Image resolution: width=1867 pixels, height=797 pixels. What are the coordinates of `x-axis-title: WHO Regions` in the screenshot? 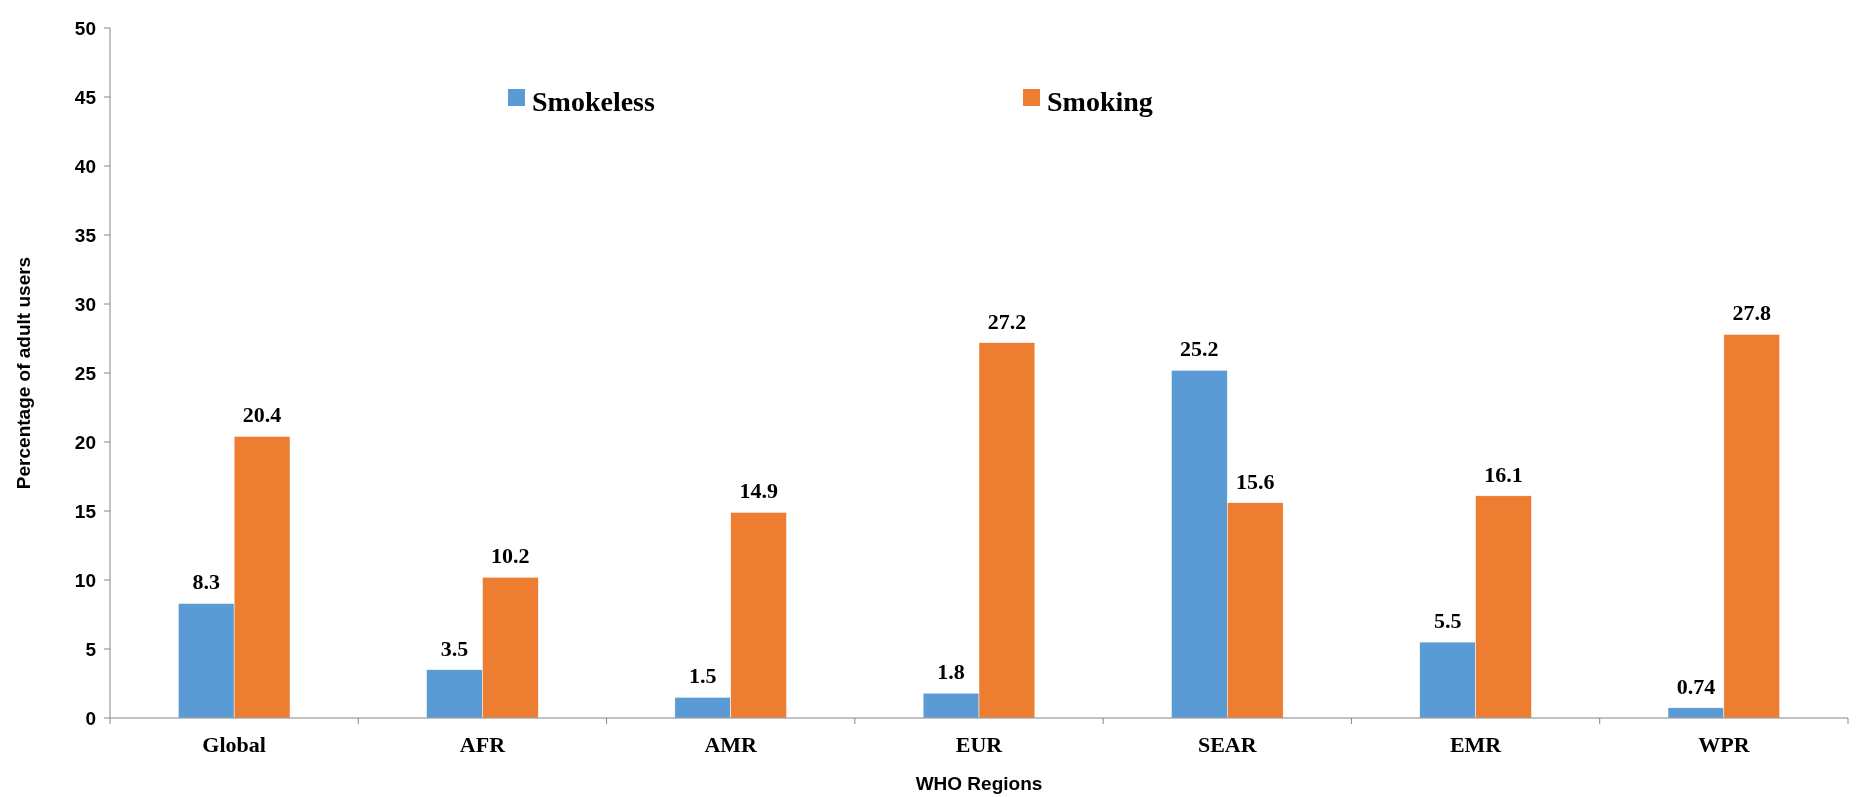 It's located at (979, 783).